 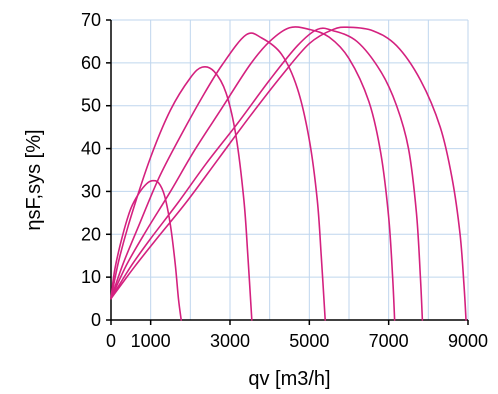 What do you see at coordinates (34, 179) in the screenshot?
I see `y-axis-title: ηsF,sys [%]` at bounding box center [34, 179].